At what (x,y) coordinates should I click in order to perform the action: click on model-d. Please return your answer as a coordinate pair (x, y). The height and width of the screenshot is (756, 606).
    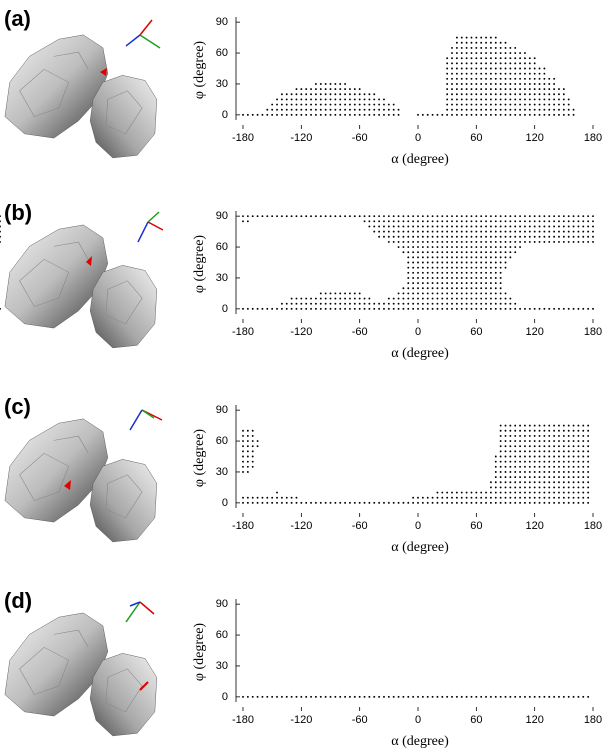
    Looking at the image, I should click on (81, 669).